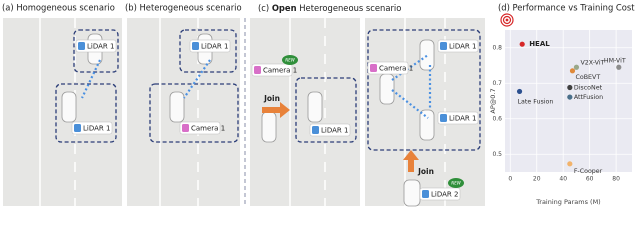 The width and height of the screenshot is (640, 240). I want to click on y-tick-label: 0.6, so click(497, 118).